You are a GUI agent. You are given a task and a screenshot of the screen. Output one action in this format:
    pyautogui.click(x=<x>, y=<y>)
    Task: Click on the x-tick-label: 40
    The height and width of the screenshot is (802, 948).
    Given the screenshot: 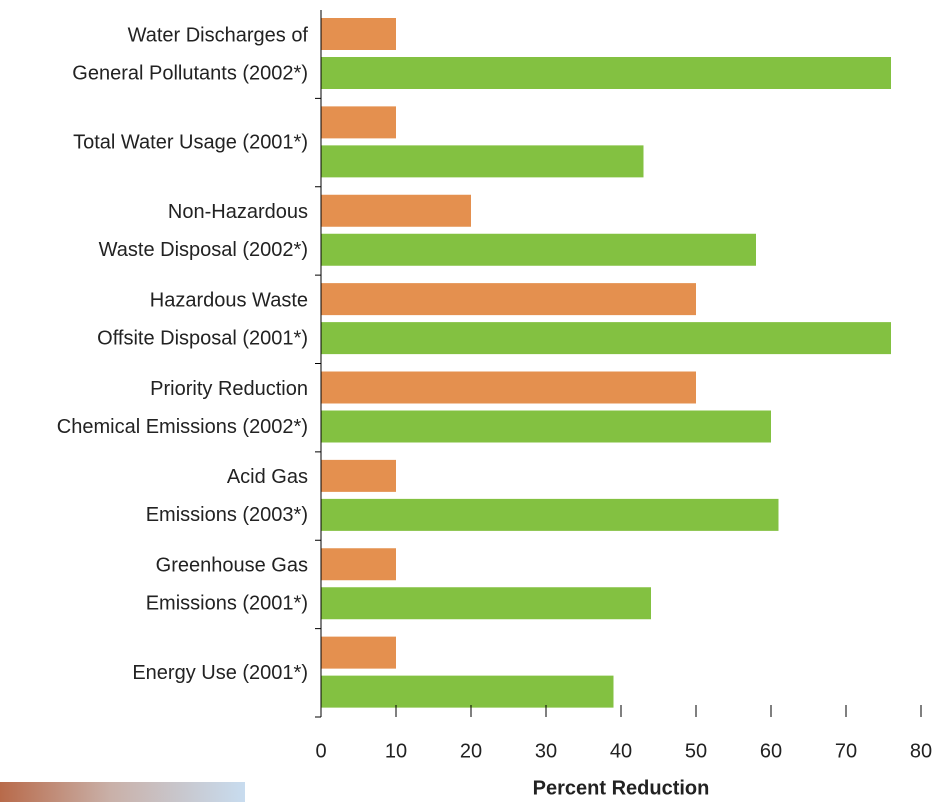 What is the action you would take?
    pyautogui.click(x=621, y=751)
    